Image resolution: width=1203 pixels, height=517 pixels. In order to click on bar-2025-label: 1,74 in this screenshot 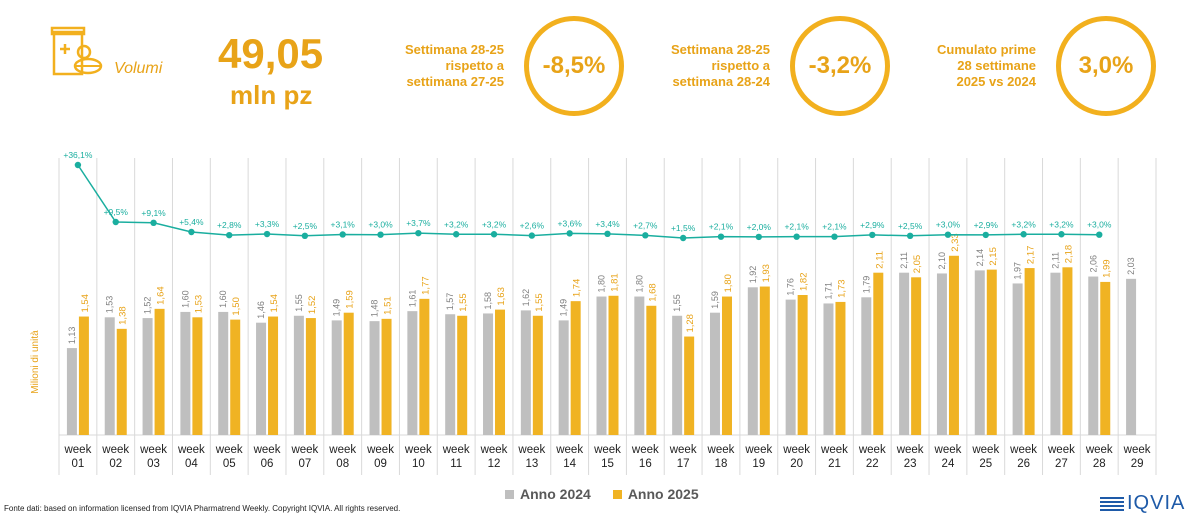, I will do `click(577, 288)`.